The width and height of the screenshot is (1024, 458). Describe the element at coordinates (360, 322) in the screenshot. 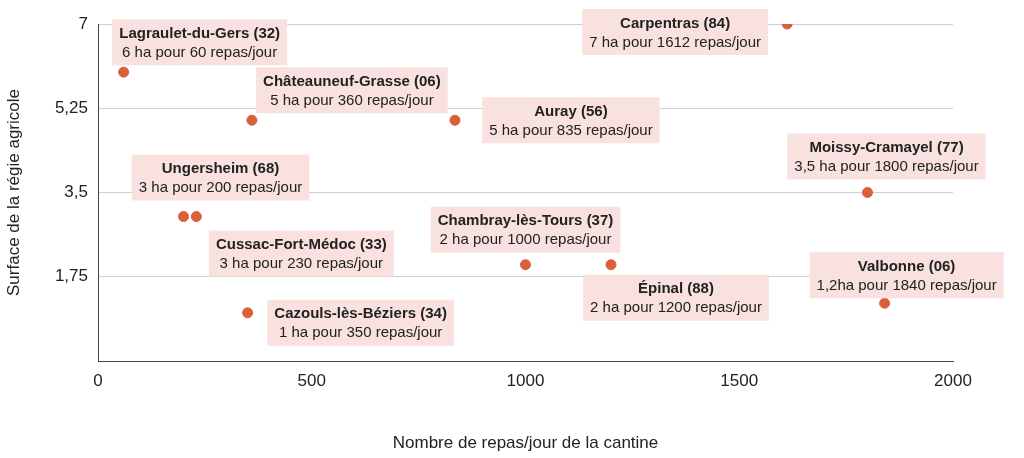

I see `annotation: Cazouls-lès-Béziers (34) 1 ha pour 350 repas/jour` at that location.